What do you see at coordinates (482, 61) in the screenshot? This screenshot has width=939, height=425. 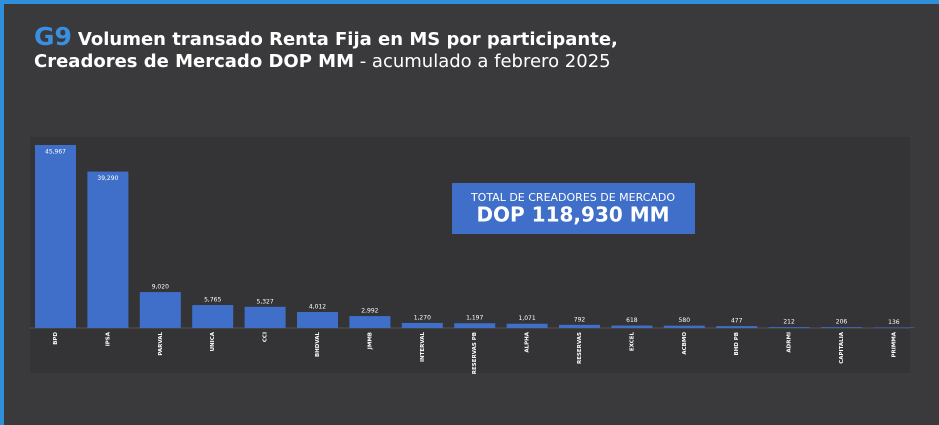 I see `title-line2-rest: - acumulado a febrero 2025` at bounding box center [482, 61].